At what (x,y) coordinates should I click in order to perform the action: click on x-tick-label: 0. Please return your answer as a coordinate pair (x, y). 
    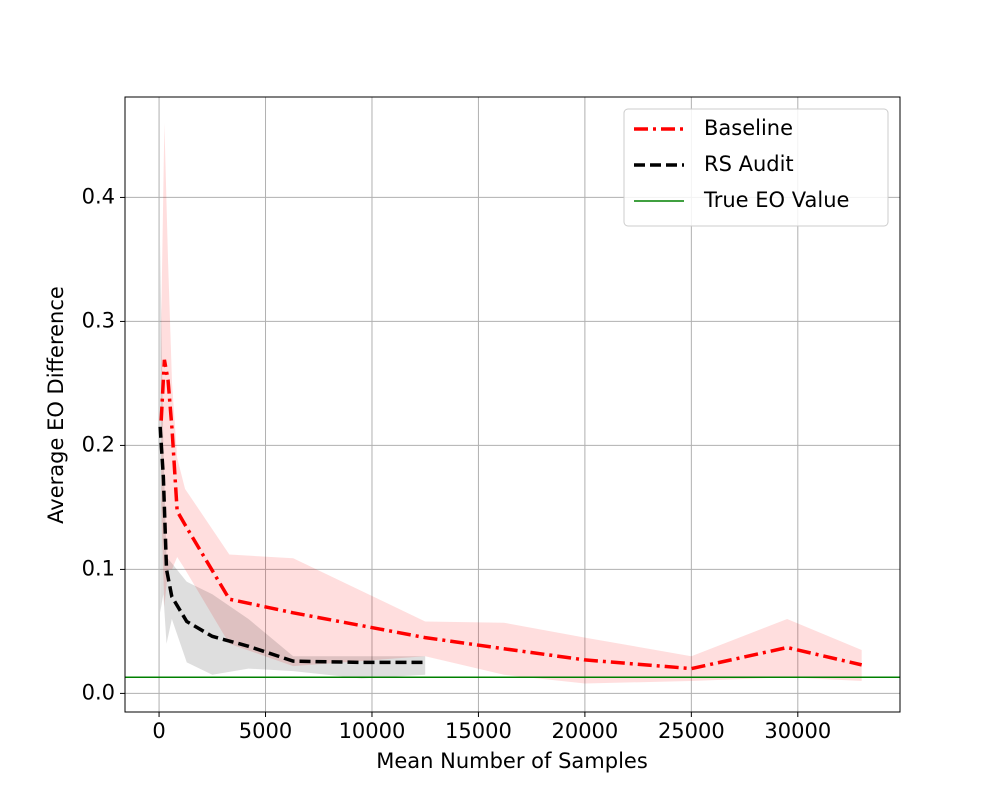
    Looking at the image, I should click on (158, 731).